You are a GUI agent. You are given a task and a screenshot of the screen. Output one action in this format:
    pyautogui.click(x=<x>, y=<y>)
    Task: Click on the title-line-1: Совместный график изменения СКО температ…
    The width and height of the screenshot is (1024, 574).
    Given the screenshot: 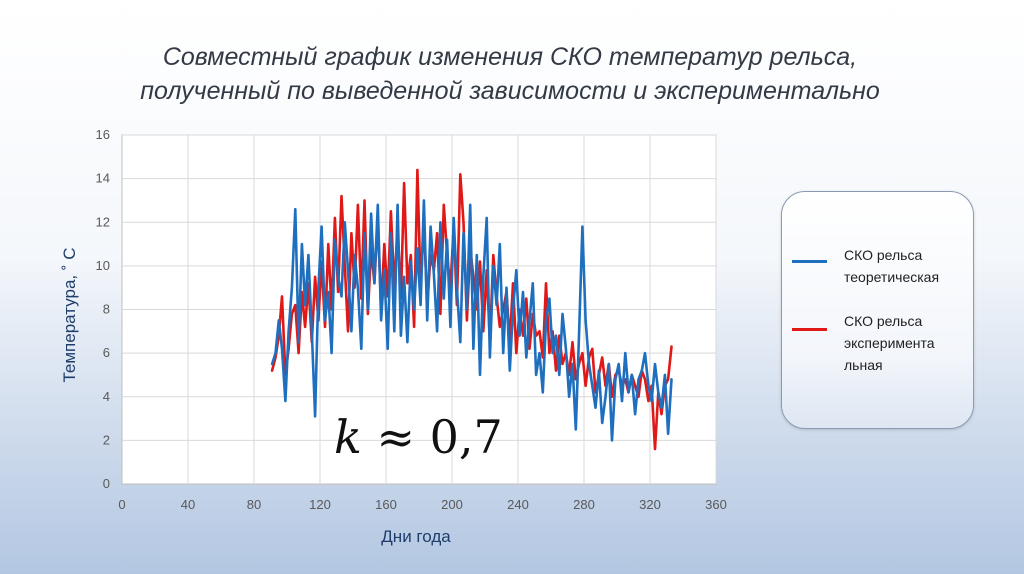 What is the action you would take?
    pyautogui.click(x=510, y=57)
    